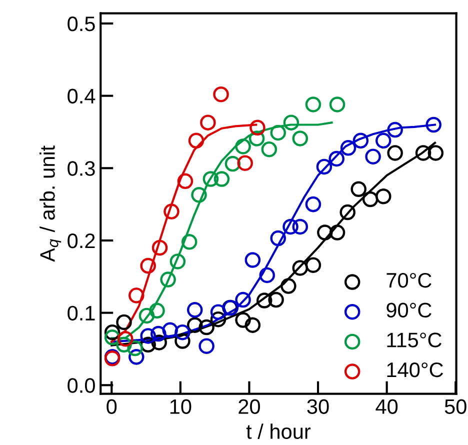 This screenshot has height=445, width=468. I want to click on x-tick-label: 50, so click(455, 406).